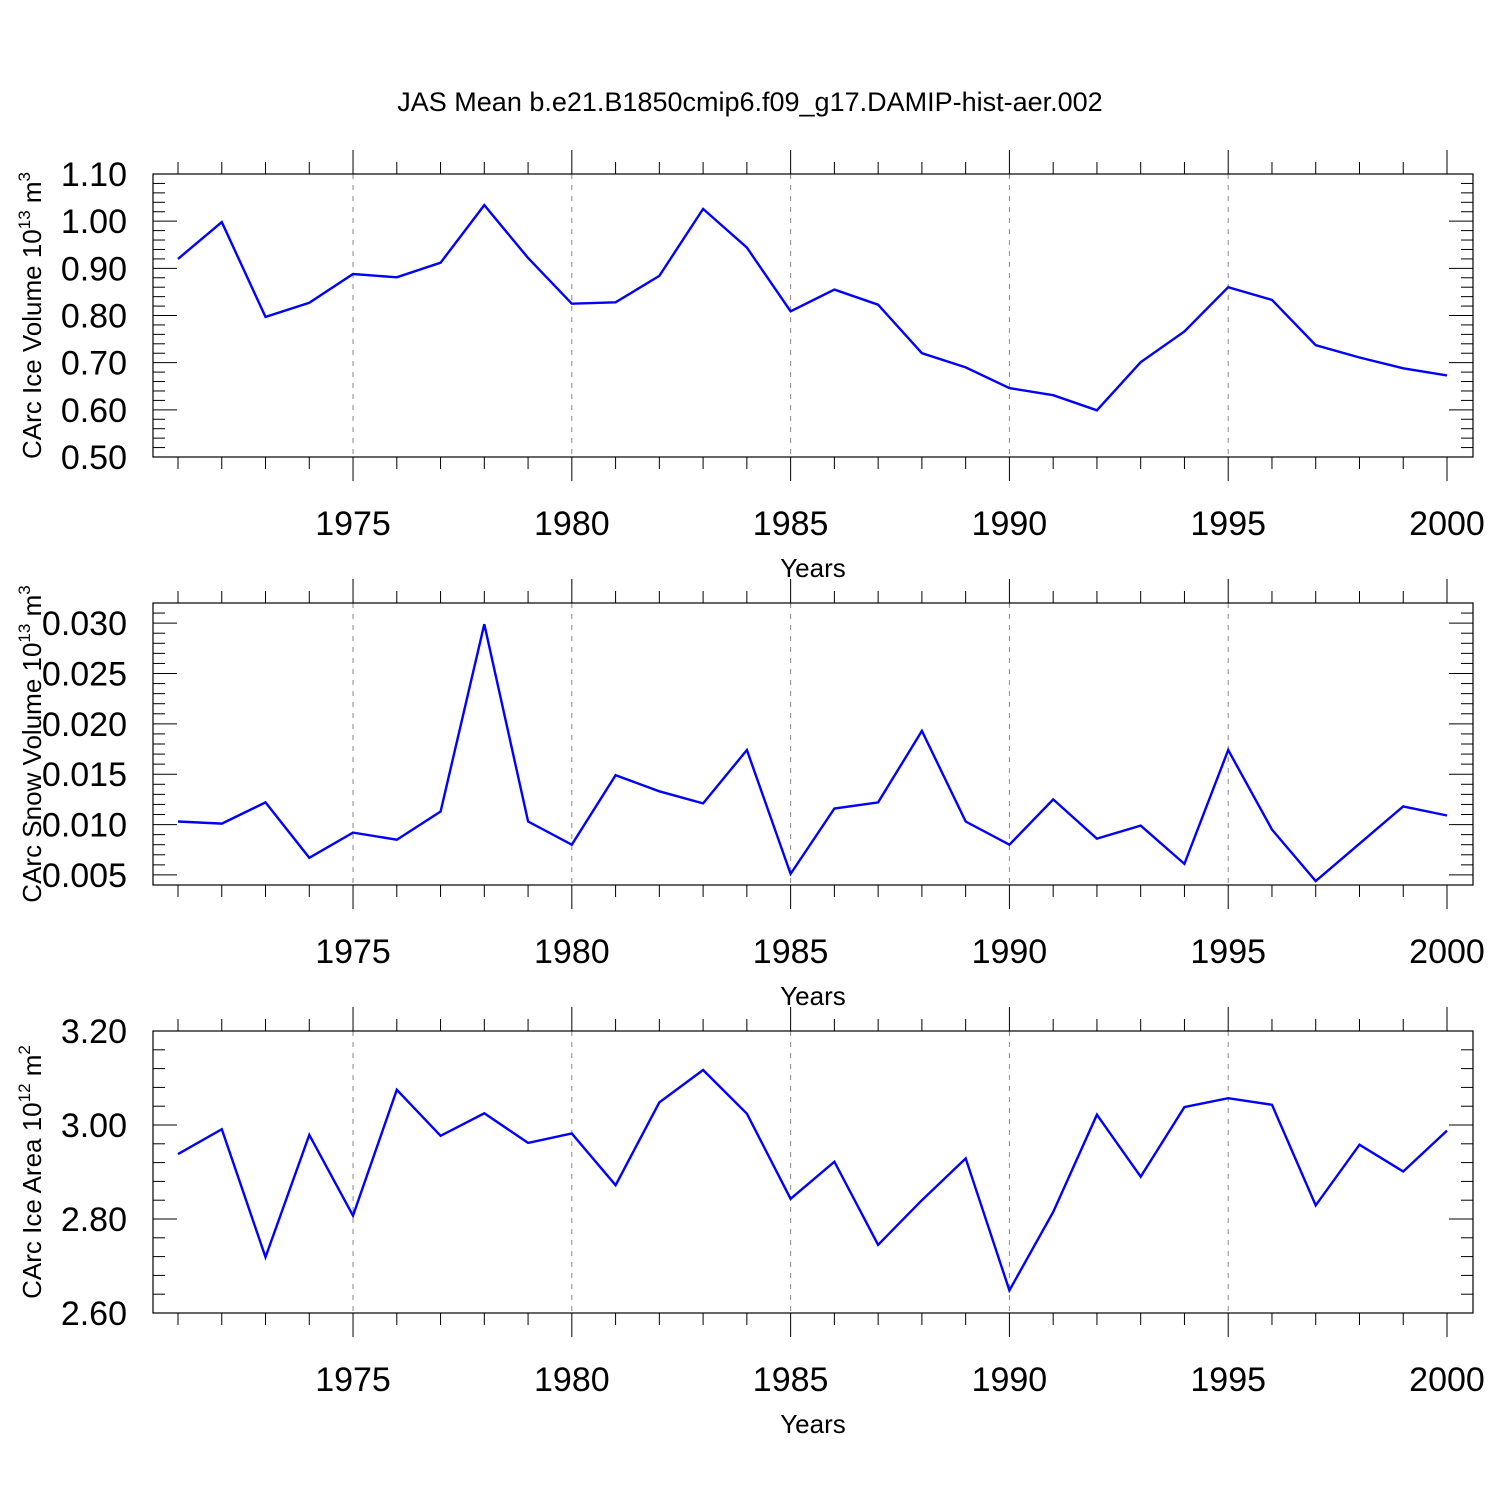 This screenshot has height=1500, width=1500. Describe the element at coordinates (84, 826) in the screenshot. I see `y-tick-label: 0.010` at that location.